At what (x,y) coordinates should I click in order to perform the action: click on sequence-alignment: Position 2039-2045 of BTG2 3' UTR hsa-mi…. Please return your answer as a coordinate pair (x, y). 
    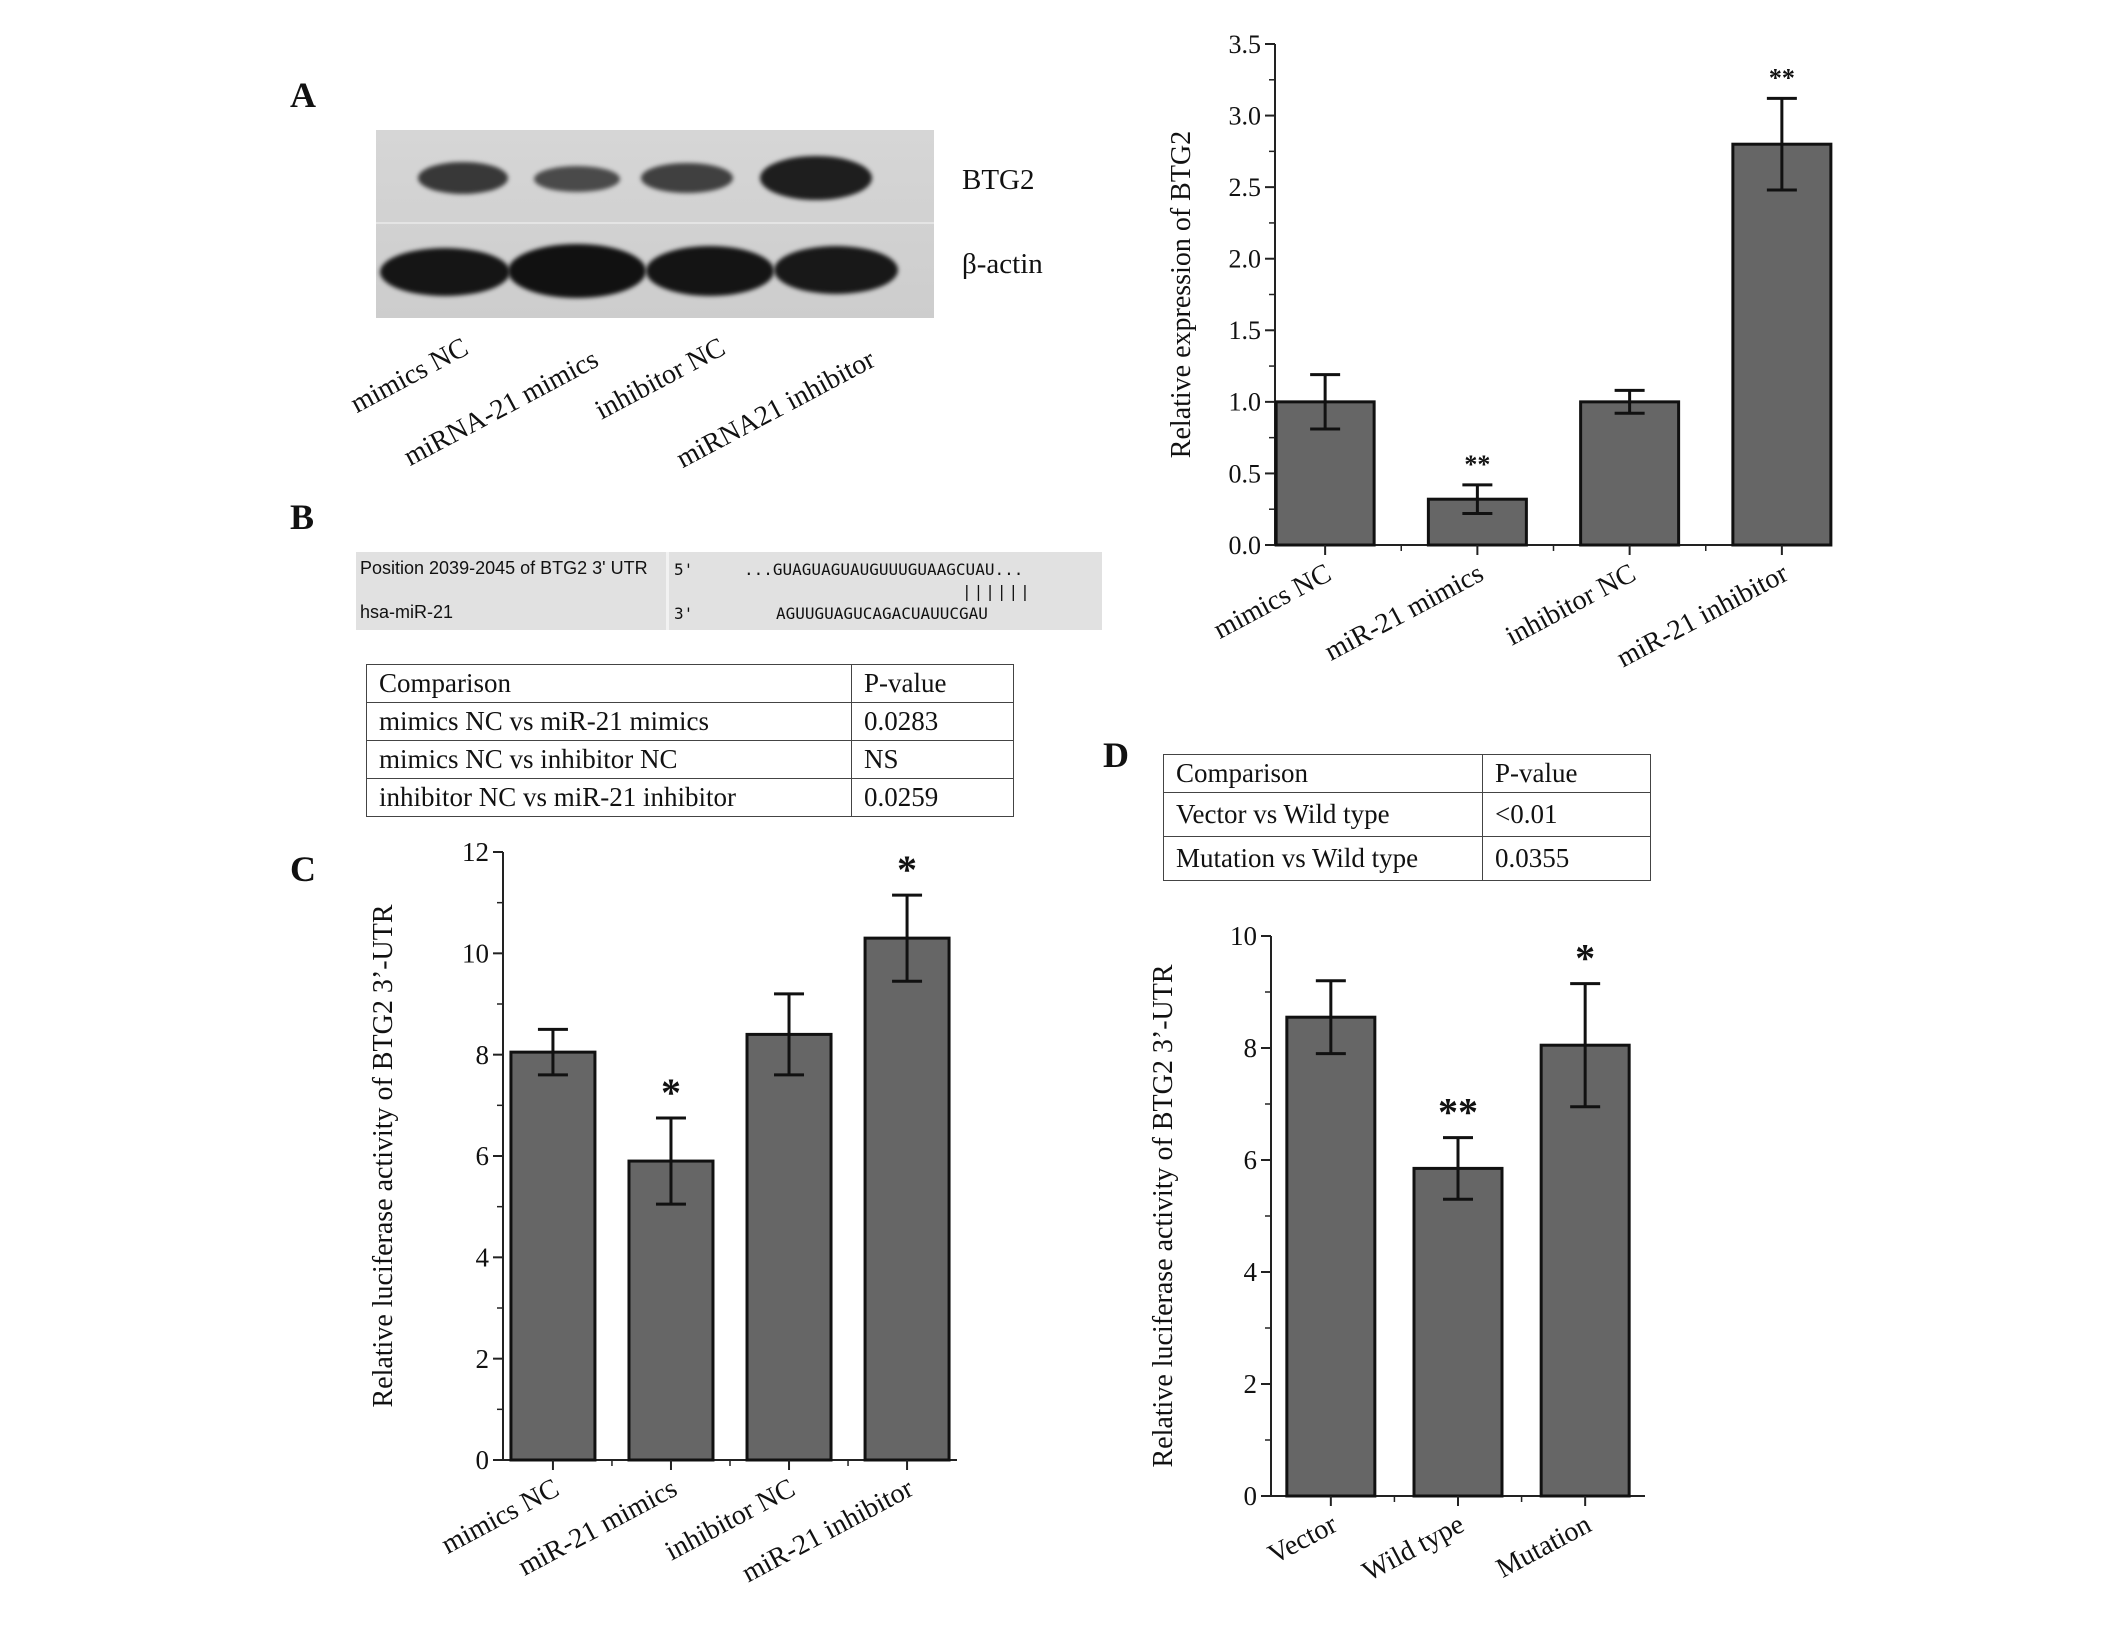
    Looking at the image, I should click on (729, 591).